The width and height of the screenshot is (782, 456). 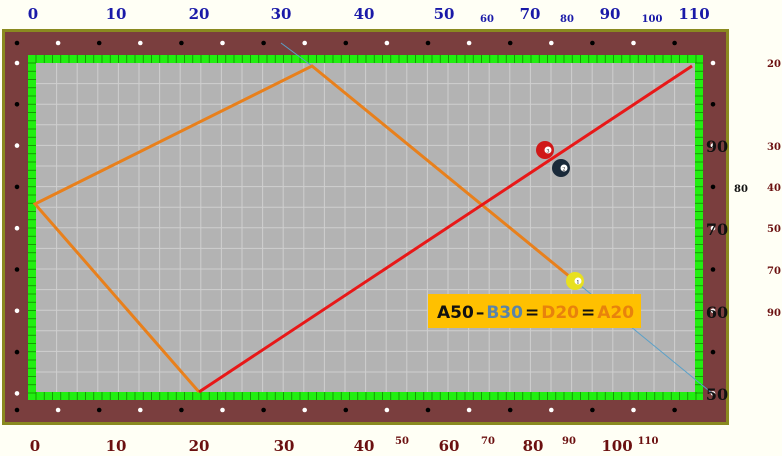 I want to click on ball-number: 1, so click(x=577, y=283).